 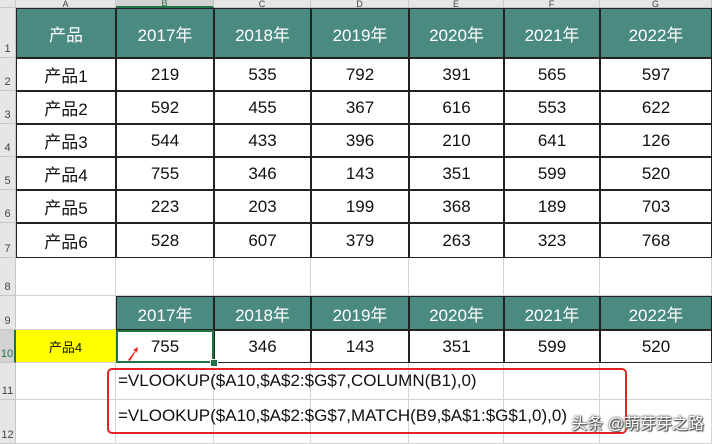 I want to click on lookup-value-cell: 351, so click(x=456, y=346).